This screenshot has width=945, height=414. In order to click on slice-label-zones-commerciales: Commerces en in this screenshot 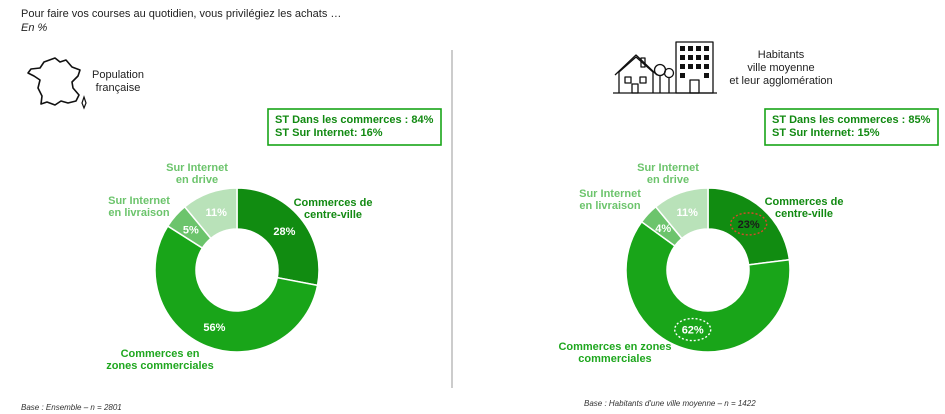, I will do `click(160, 354)`.